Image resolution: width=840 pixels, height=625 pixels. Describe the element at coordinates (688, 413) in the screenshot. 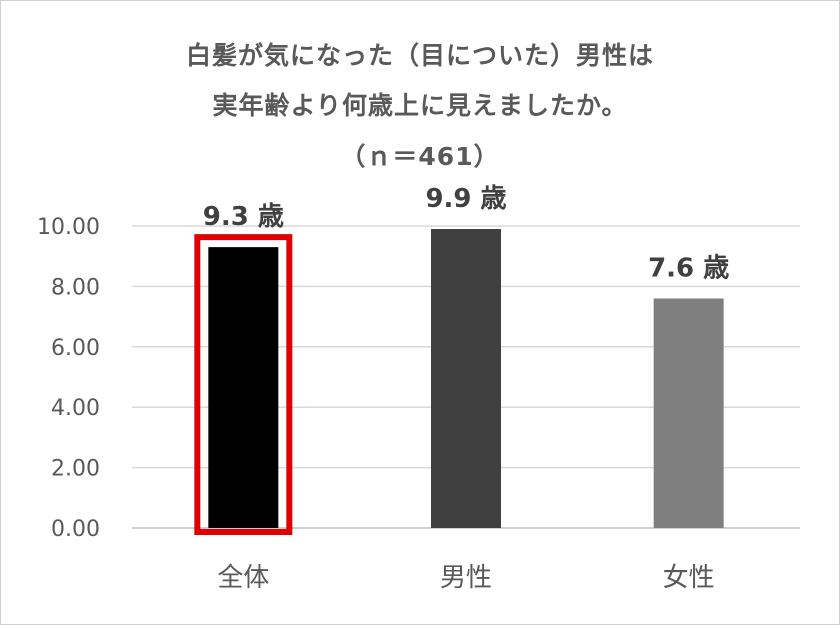

I see `bar-女性` at that location.